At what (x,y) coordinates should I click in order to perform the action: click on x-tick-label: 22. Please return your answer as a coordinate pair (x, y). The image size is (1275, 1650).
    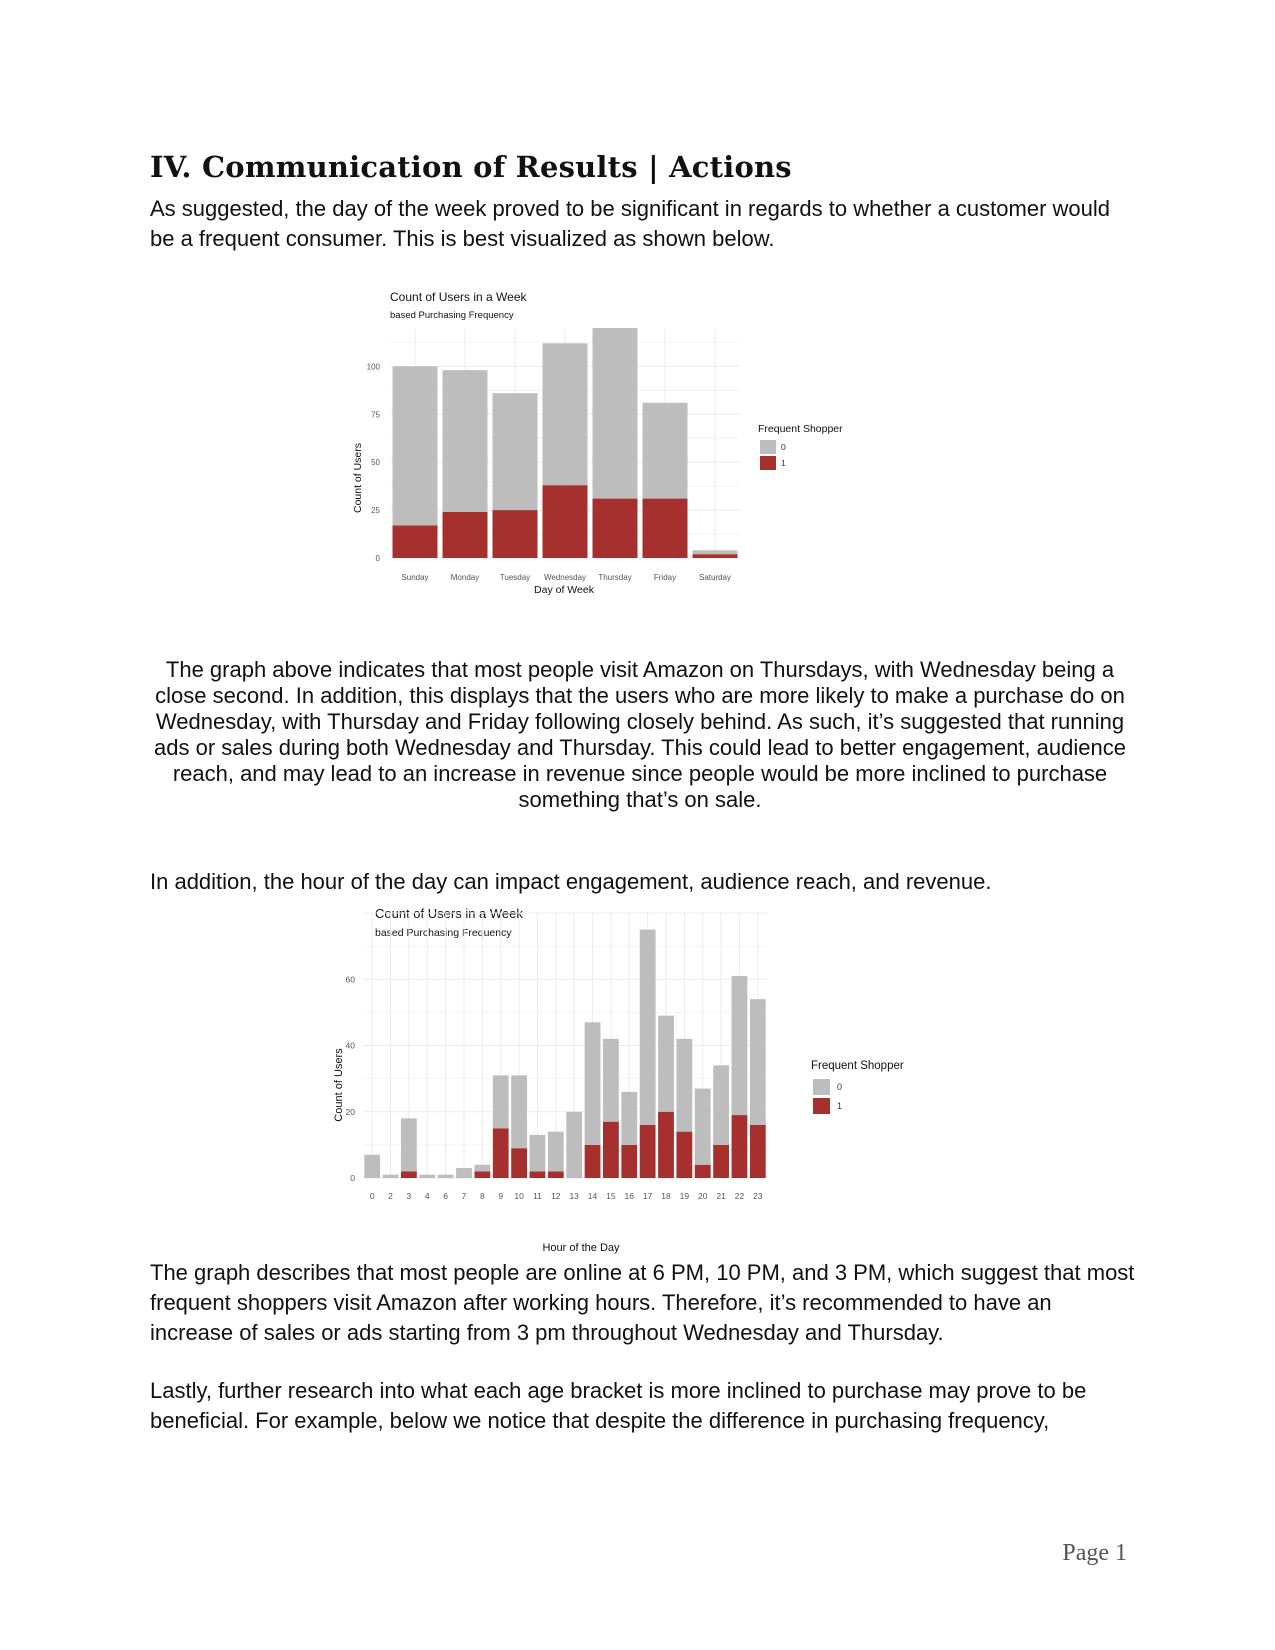
    Looking at the image, I should click on (740, 1196).